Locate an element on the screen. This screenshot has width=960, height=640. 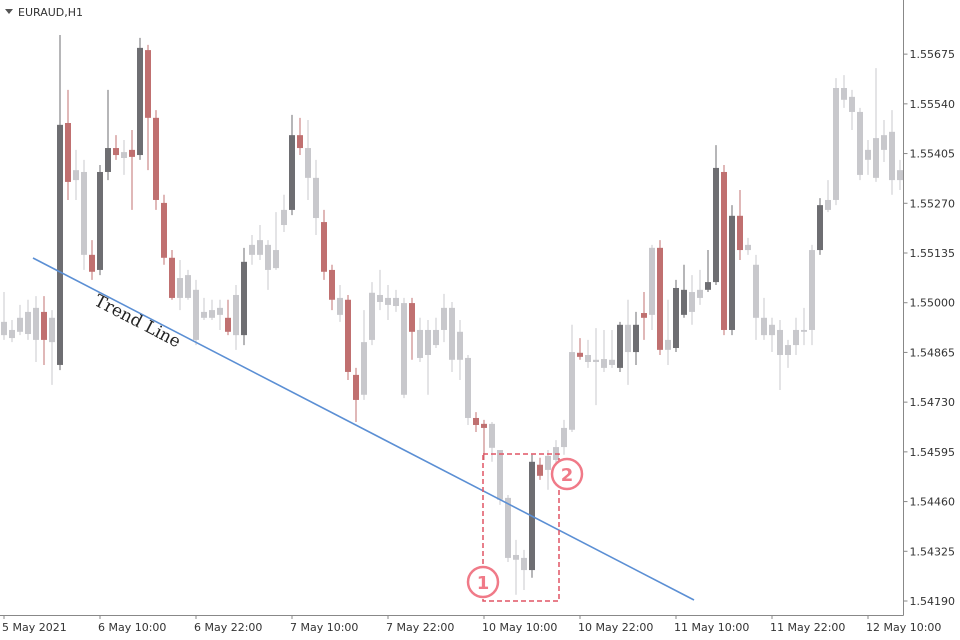
y-tick-label: 1.54730 is located at coordinates (933, 402).